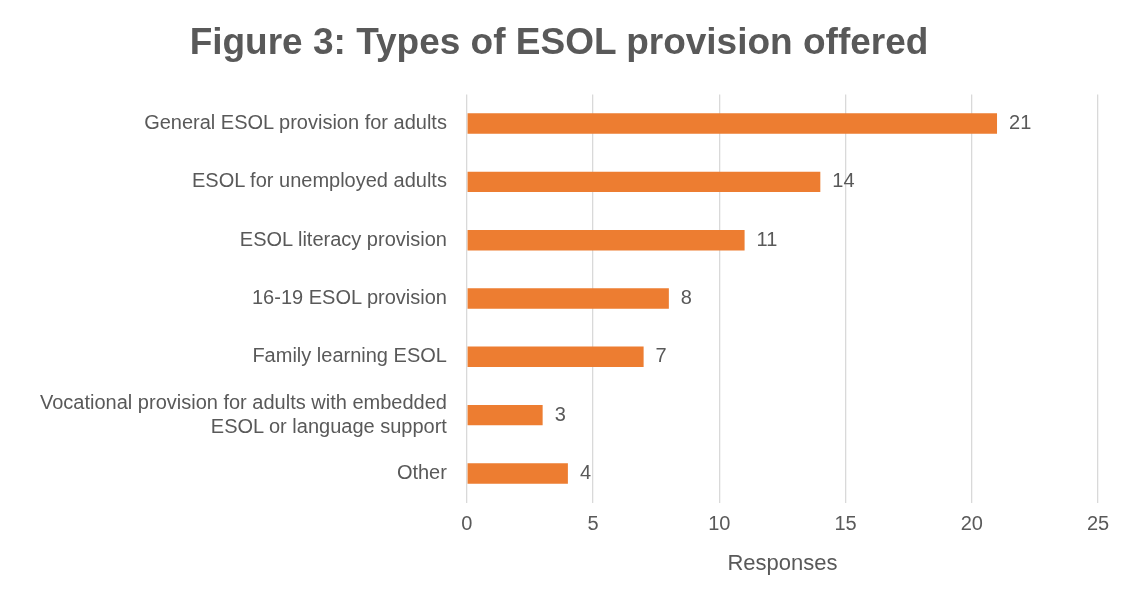 The image size is (1128, 606). I want to click on y-tick-label: Vocational provision for adults with embedded ESOL or language support, so click(243, 413).